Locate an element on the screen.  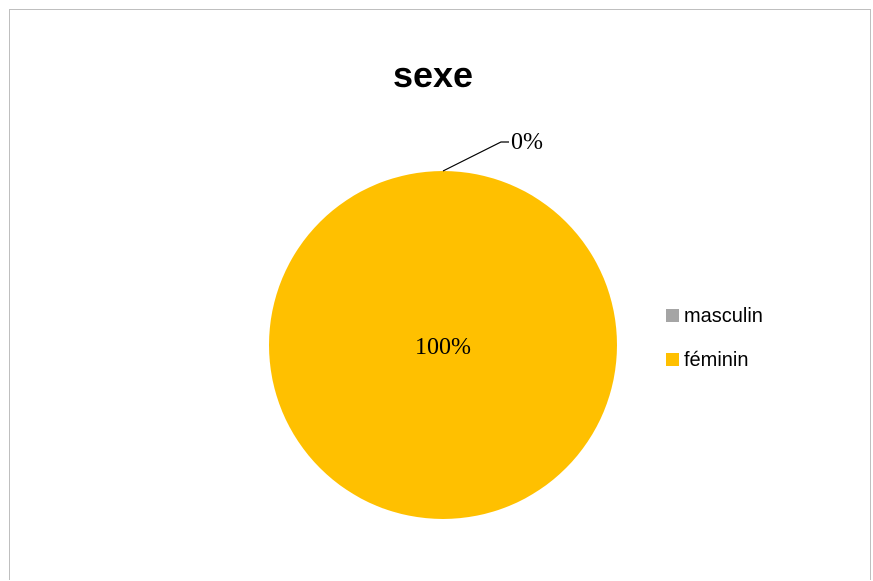
data-label-masculin: 0% is located at coordinates (527, 142).